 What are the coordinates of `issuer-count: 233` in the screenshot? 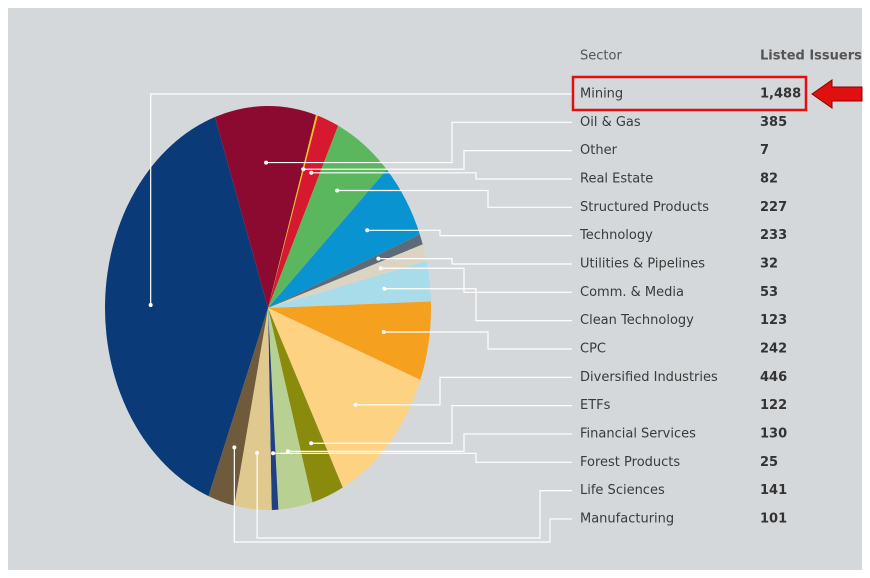 It's located at (773, 235).